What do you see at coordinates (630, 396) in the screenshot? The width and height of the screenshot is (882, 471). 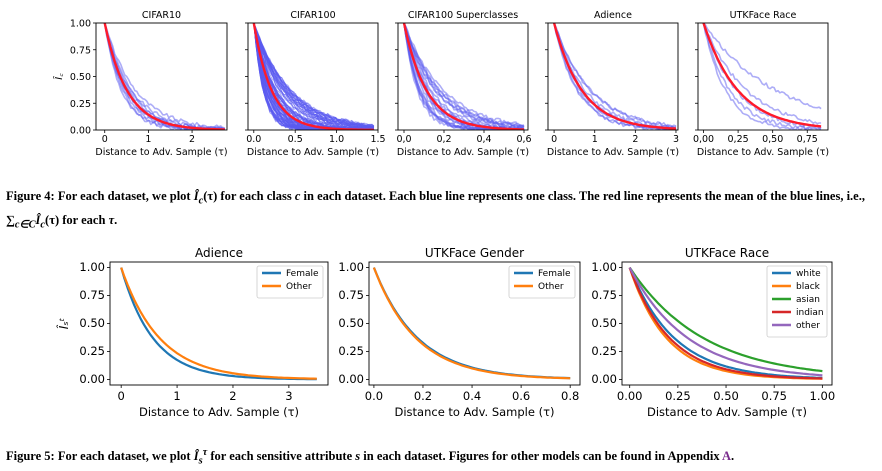 I see `x-tick-label: 0.00` at bounding box center [630, 396].